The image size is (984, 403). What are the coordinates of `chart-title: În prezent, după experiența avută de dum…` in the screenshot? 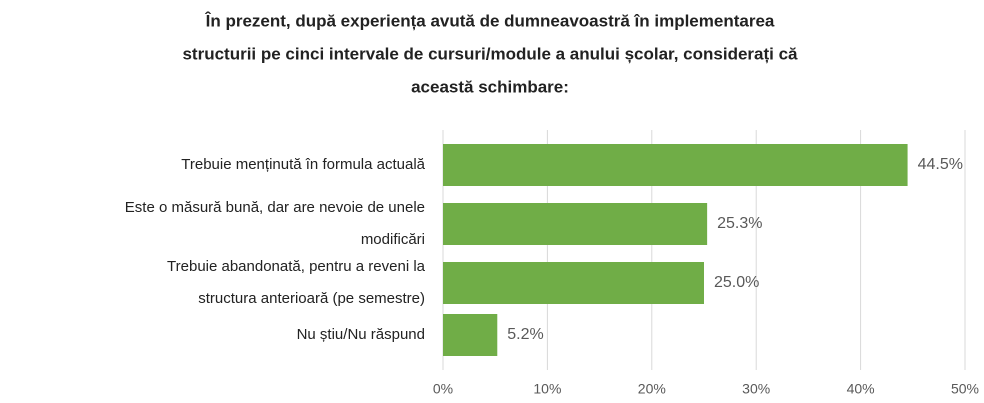 It's located at (490, 20).